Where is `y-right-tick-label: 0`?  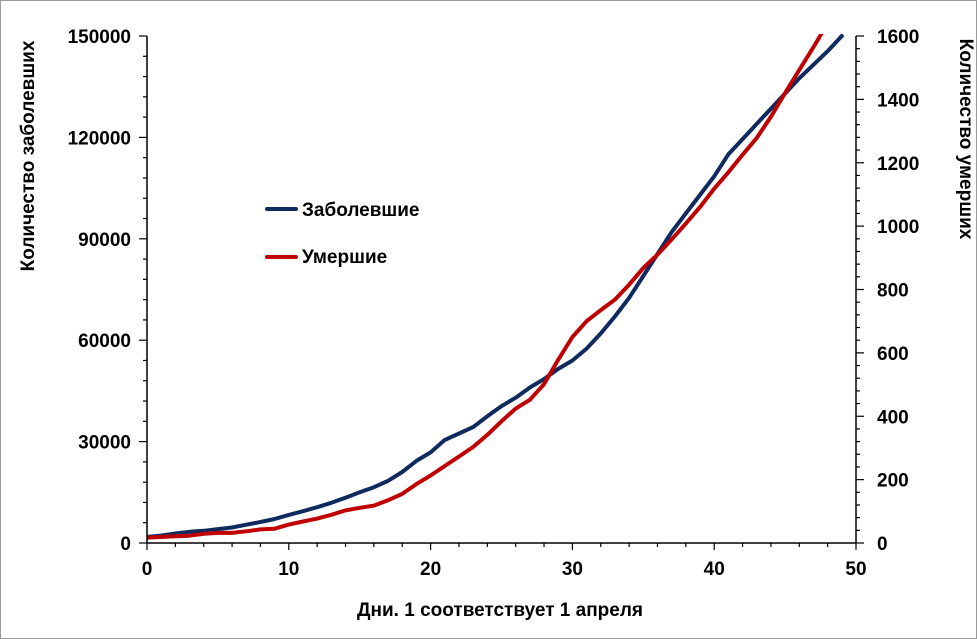
y-right-tick-label: 0 is located at coordinates (882, 544).